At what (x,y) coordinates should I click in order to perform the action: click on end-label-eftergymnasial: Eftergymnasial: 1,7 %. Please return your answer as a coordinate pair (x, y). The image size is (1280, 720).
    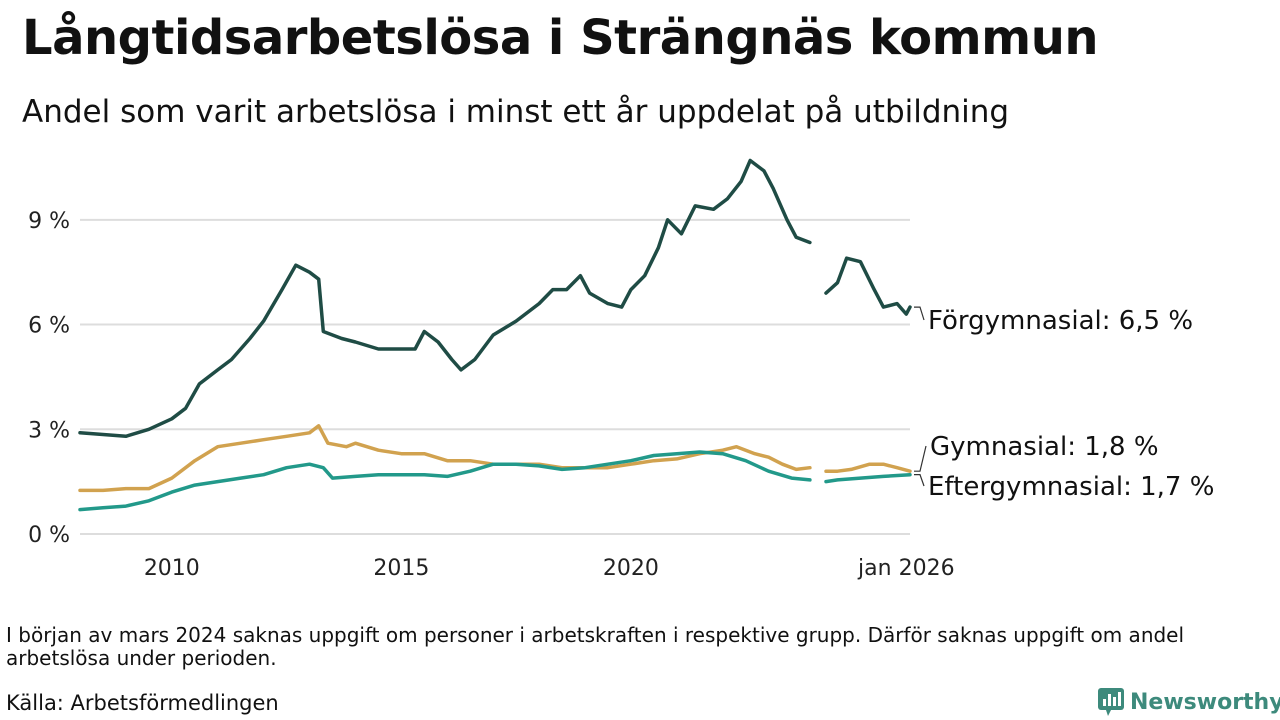
    Looking at the image, I should click on (1071, 487).